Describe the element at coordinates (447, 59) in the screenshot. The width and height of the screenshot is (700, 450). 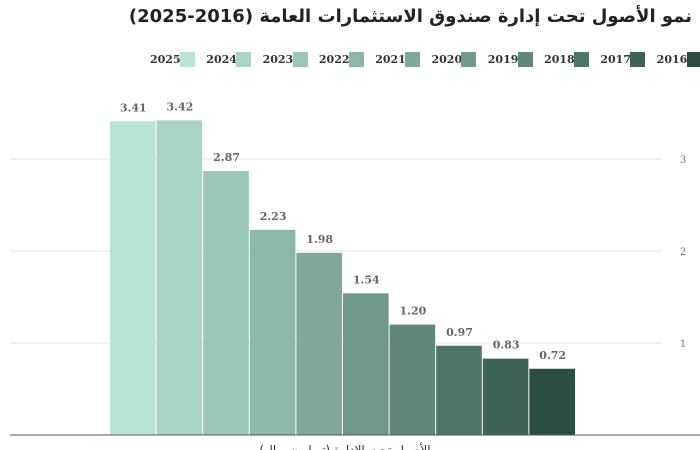
I see `legend-label: 2020` at that location.